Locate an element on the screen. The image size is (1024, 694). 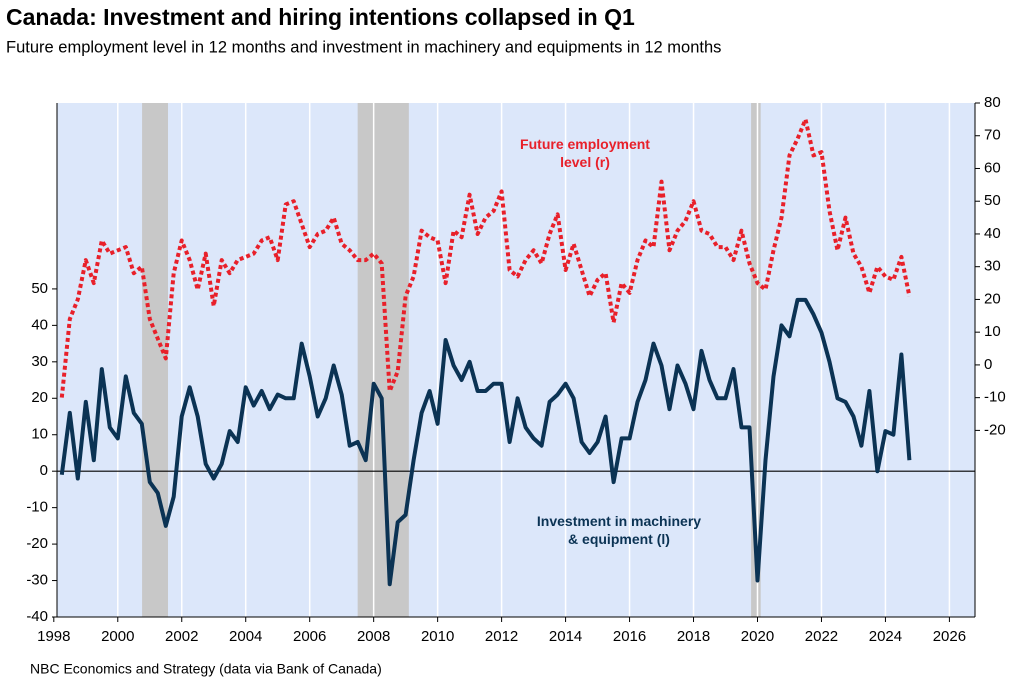
y2-tick-label: 10 is located at coordinates (992, 331).